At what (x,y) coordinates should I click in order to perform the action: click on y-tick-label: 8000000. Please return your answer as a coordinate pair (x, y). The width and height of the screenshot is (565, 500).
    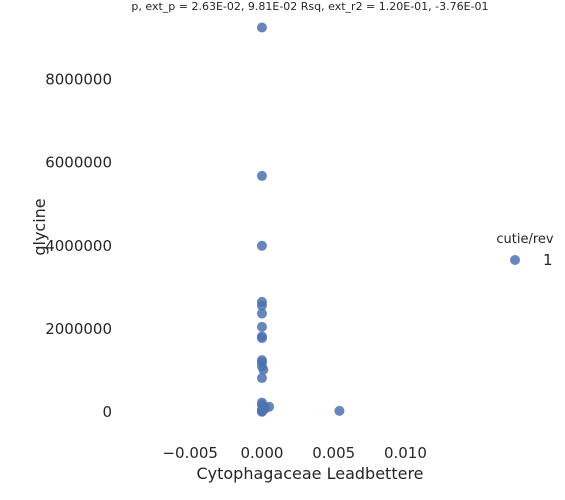
    Looking at the image, I should click on (78, 79).